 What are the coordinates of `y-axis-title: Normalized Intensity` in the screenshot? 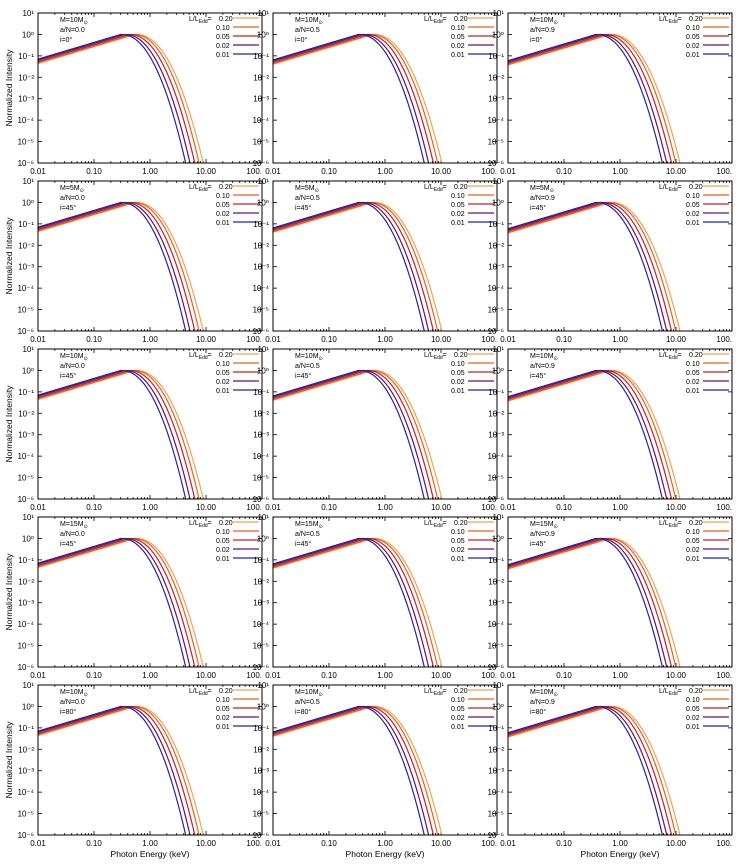 It's located at (9, 424).